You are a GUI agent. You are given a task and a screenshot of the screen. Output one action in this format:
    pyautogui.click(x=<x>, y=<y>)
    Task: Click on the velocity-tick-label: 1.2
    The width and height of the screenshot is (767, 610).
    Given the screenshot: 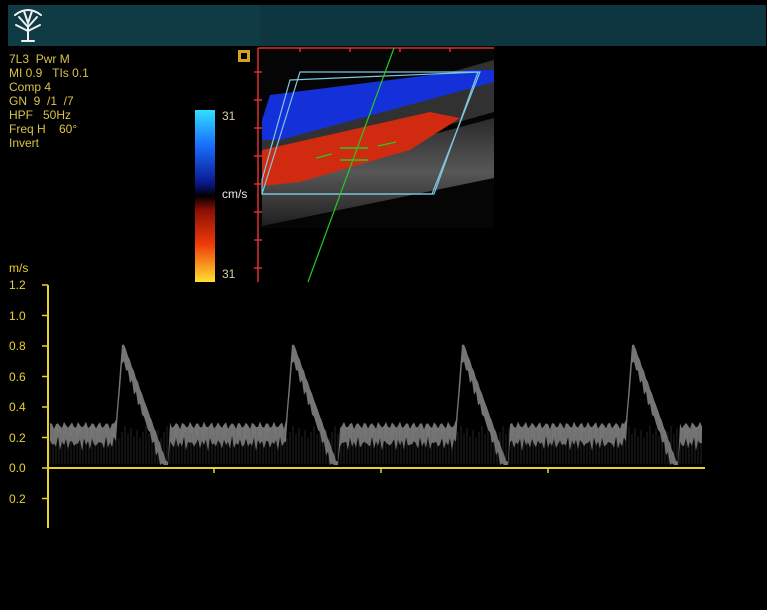 What is the action you would take?
    pyautogui.click(x=17, y=285)
    